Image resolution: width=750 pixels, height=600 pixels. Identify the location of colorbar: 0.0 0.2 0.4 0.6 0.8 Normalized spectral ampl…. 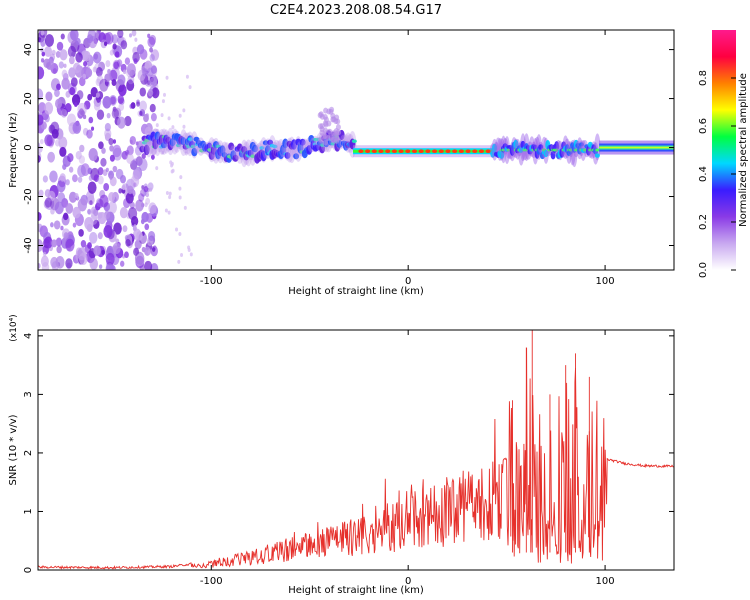
(723, 154).